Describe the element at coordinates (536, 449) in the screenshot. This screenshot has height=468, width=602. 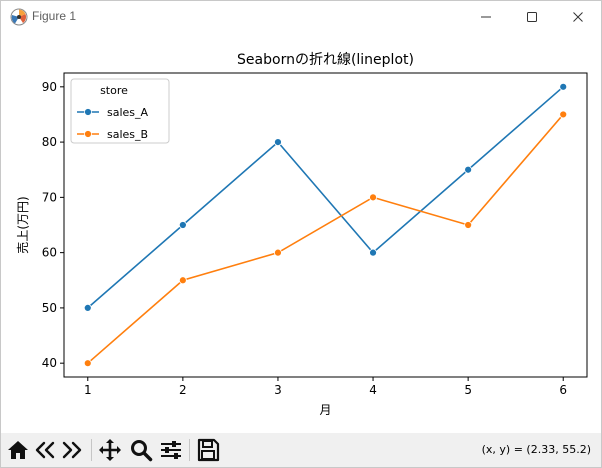
I see `cursor-coordinates: (x, y) = (2.33, 55.2)` at that location.